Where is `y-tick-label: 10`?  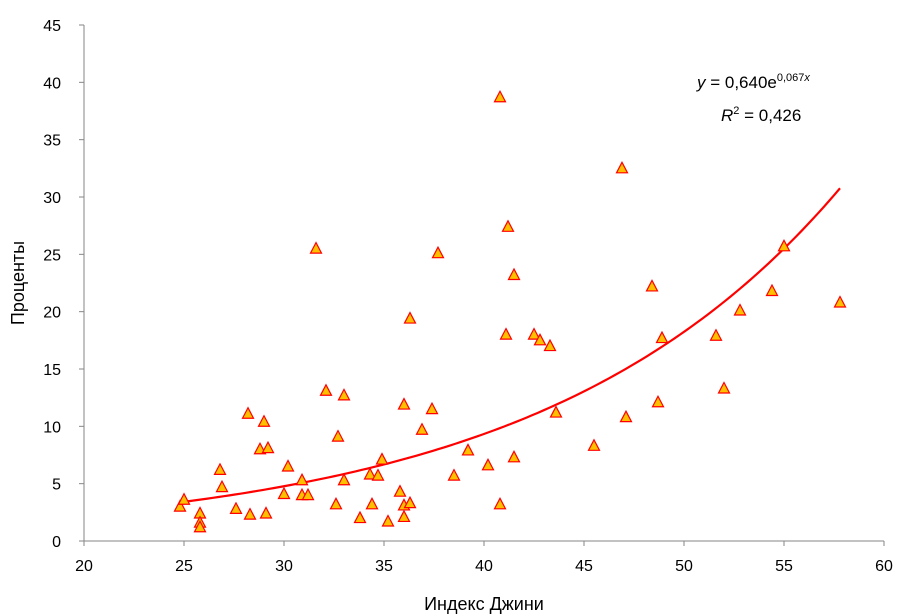
y-tick-label: 10 is located at coordinates (52, 427).